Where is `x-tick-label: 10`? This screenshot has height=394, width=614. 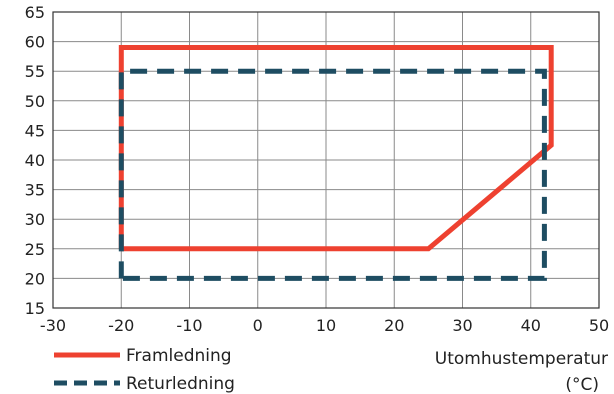
x-tick-label: 10 is located at coordinates (326, 325).